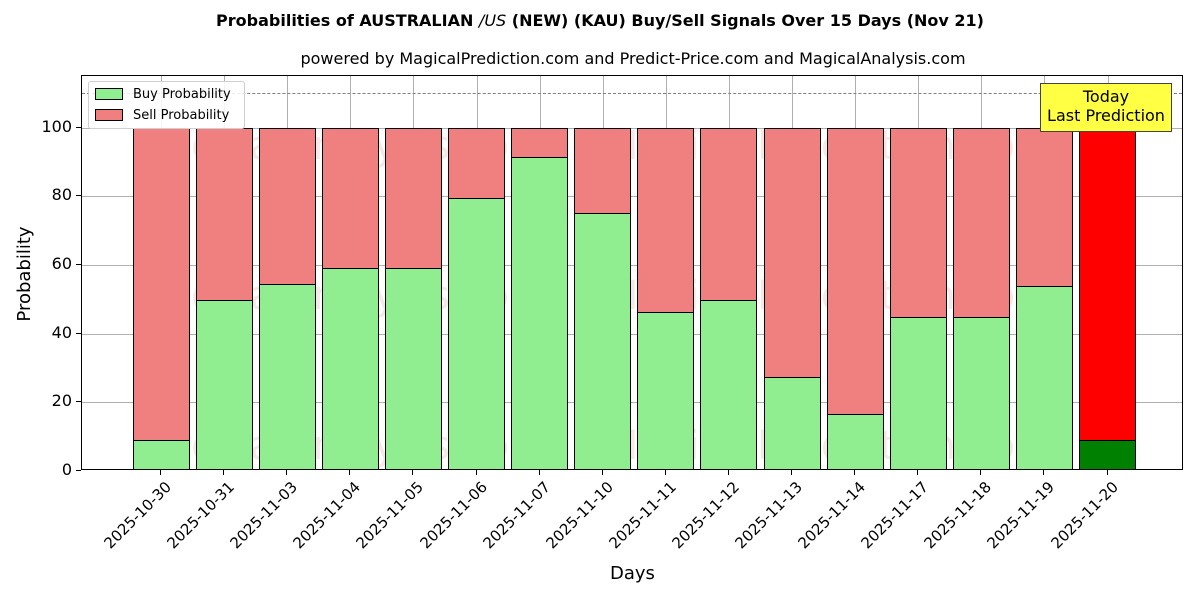  Describe the element at coordinates (66, 469) in the screenshot. I see `y-tick-label: 0` at that location.